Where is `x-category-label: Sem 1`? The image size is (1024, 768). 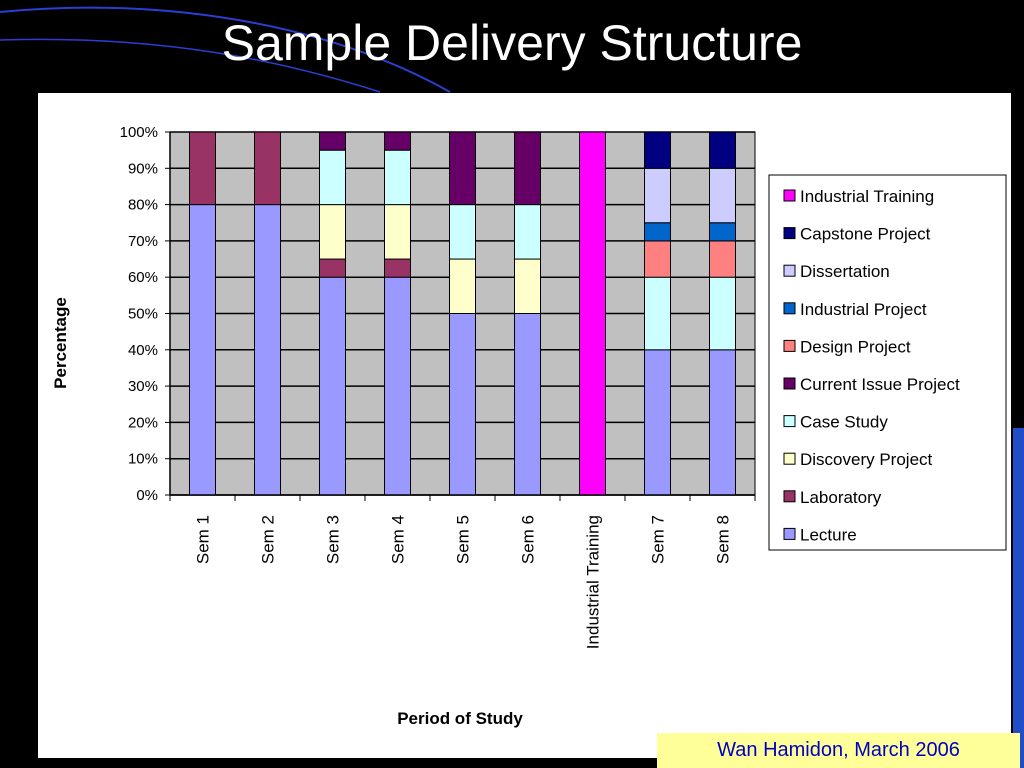 x-category-label: Sem 1 is located at coordinates (203, 539).